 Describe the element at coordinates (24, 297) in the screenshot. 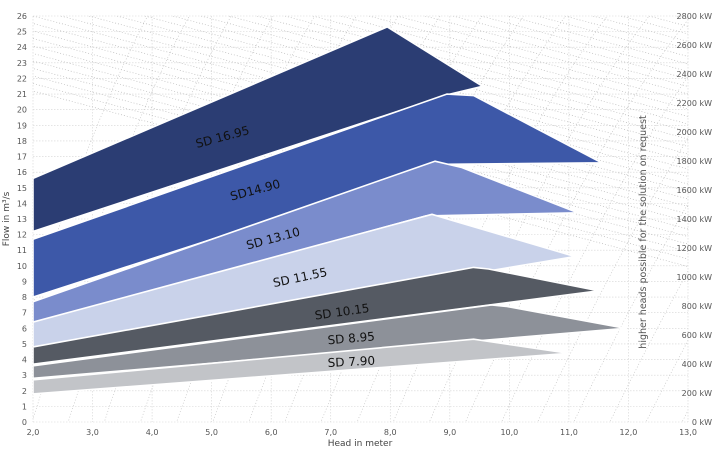

I see `y-tick-label: 8` at that location.